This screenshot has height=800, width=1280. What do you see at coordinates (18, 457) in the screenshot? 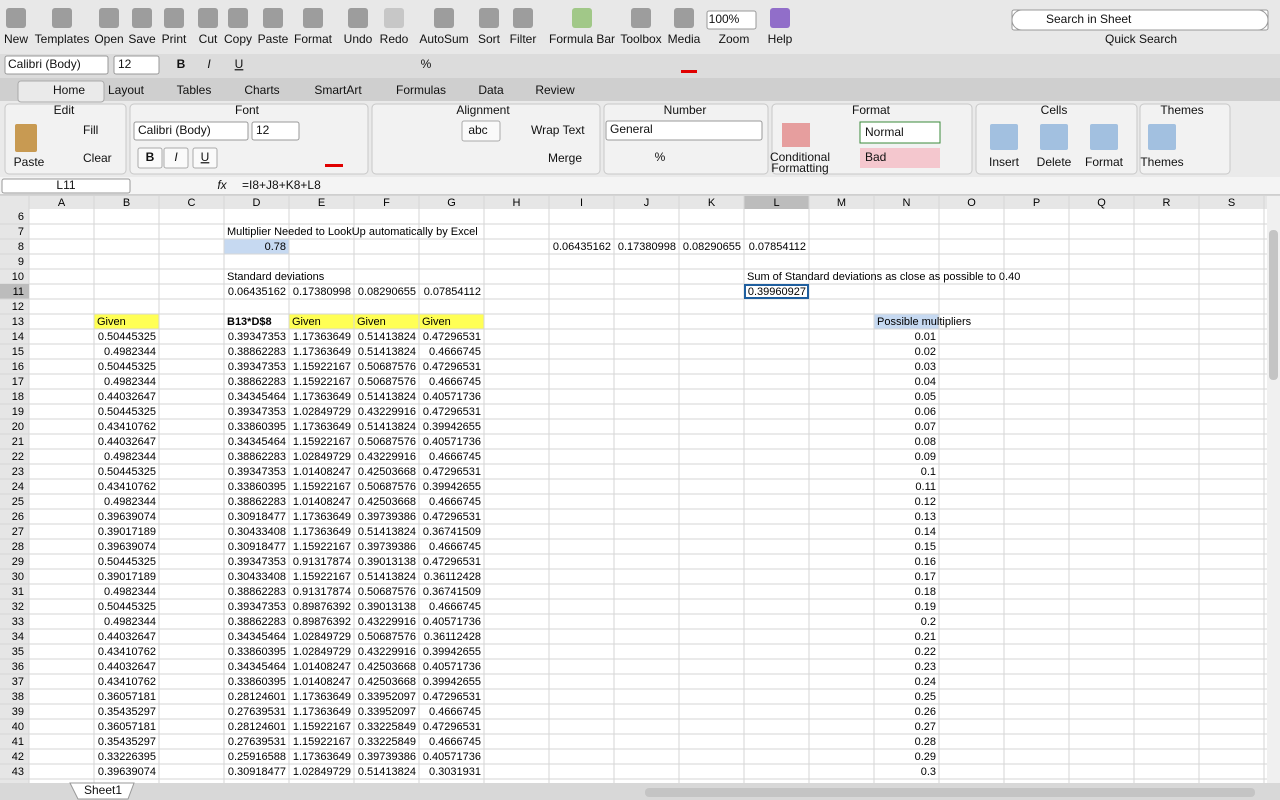
I see `row-header: 22` at bounding box center [18, 457].